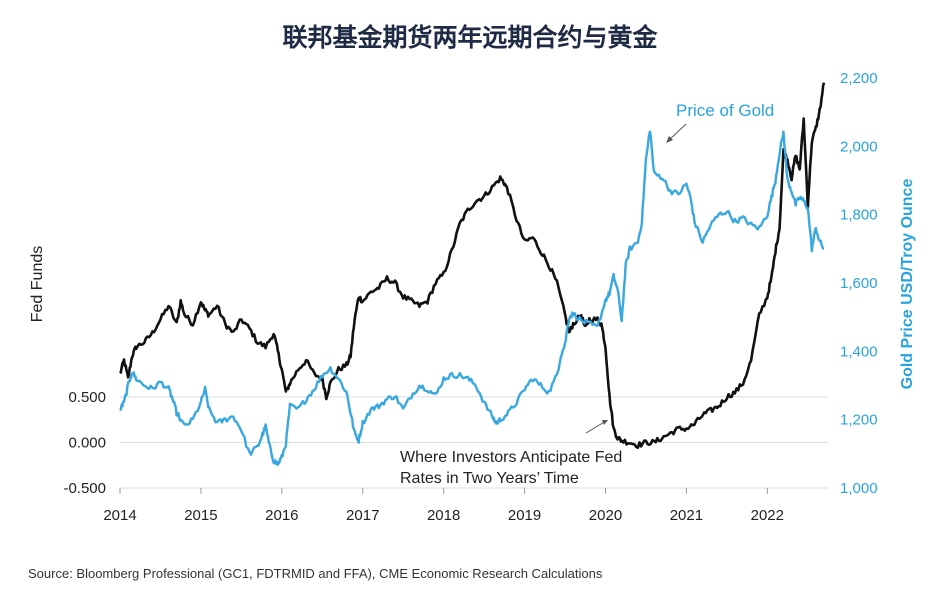  Describe the element at coordinates (859, 351) in the screenshot. I see `right-tick-label: 1,400` at that location.